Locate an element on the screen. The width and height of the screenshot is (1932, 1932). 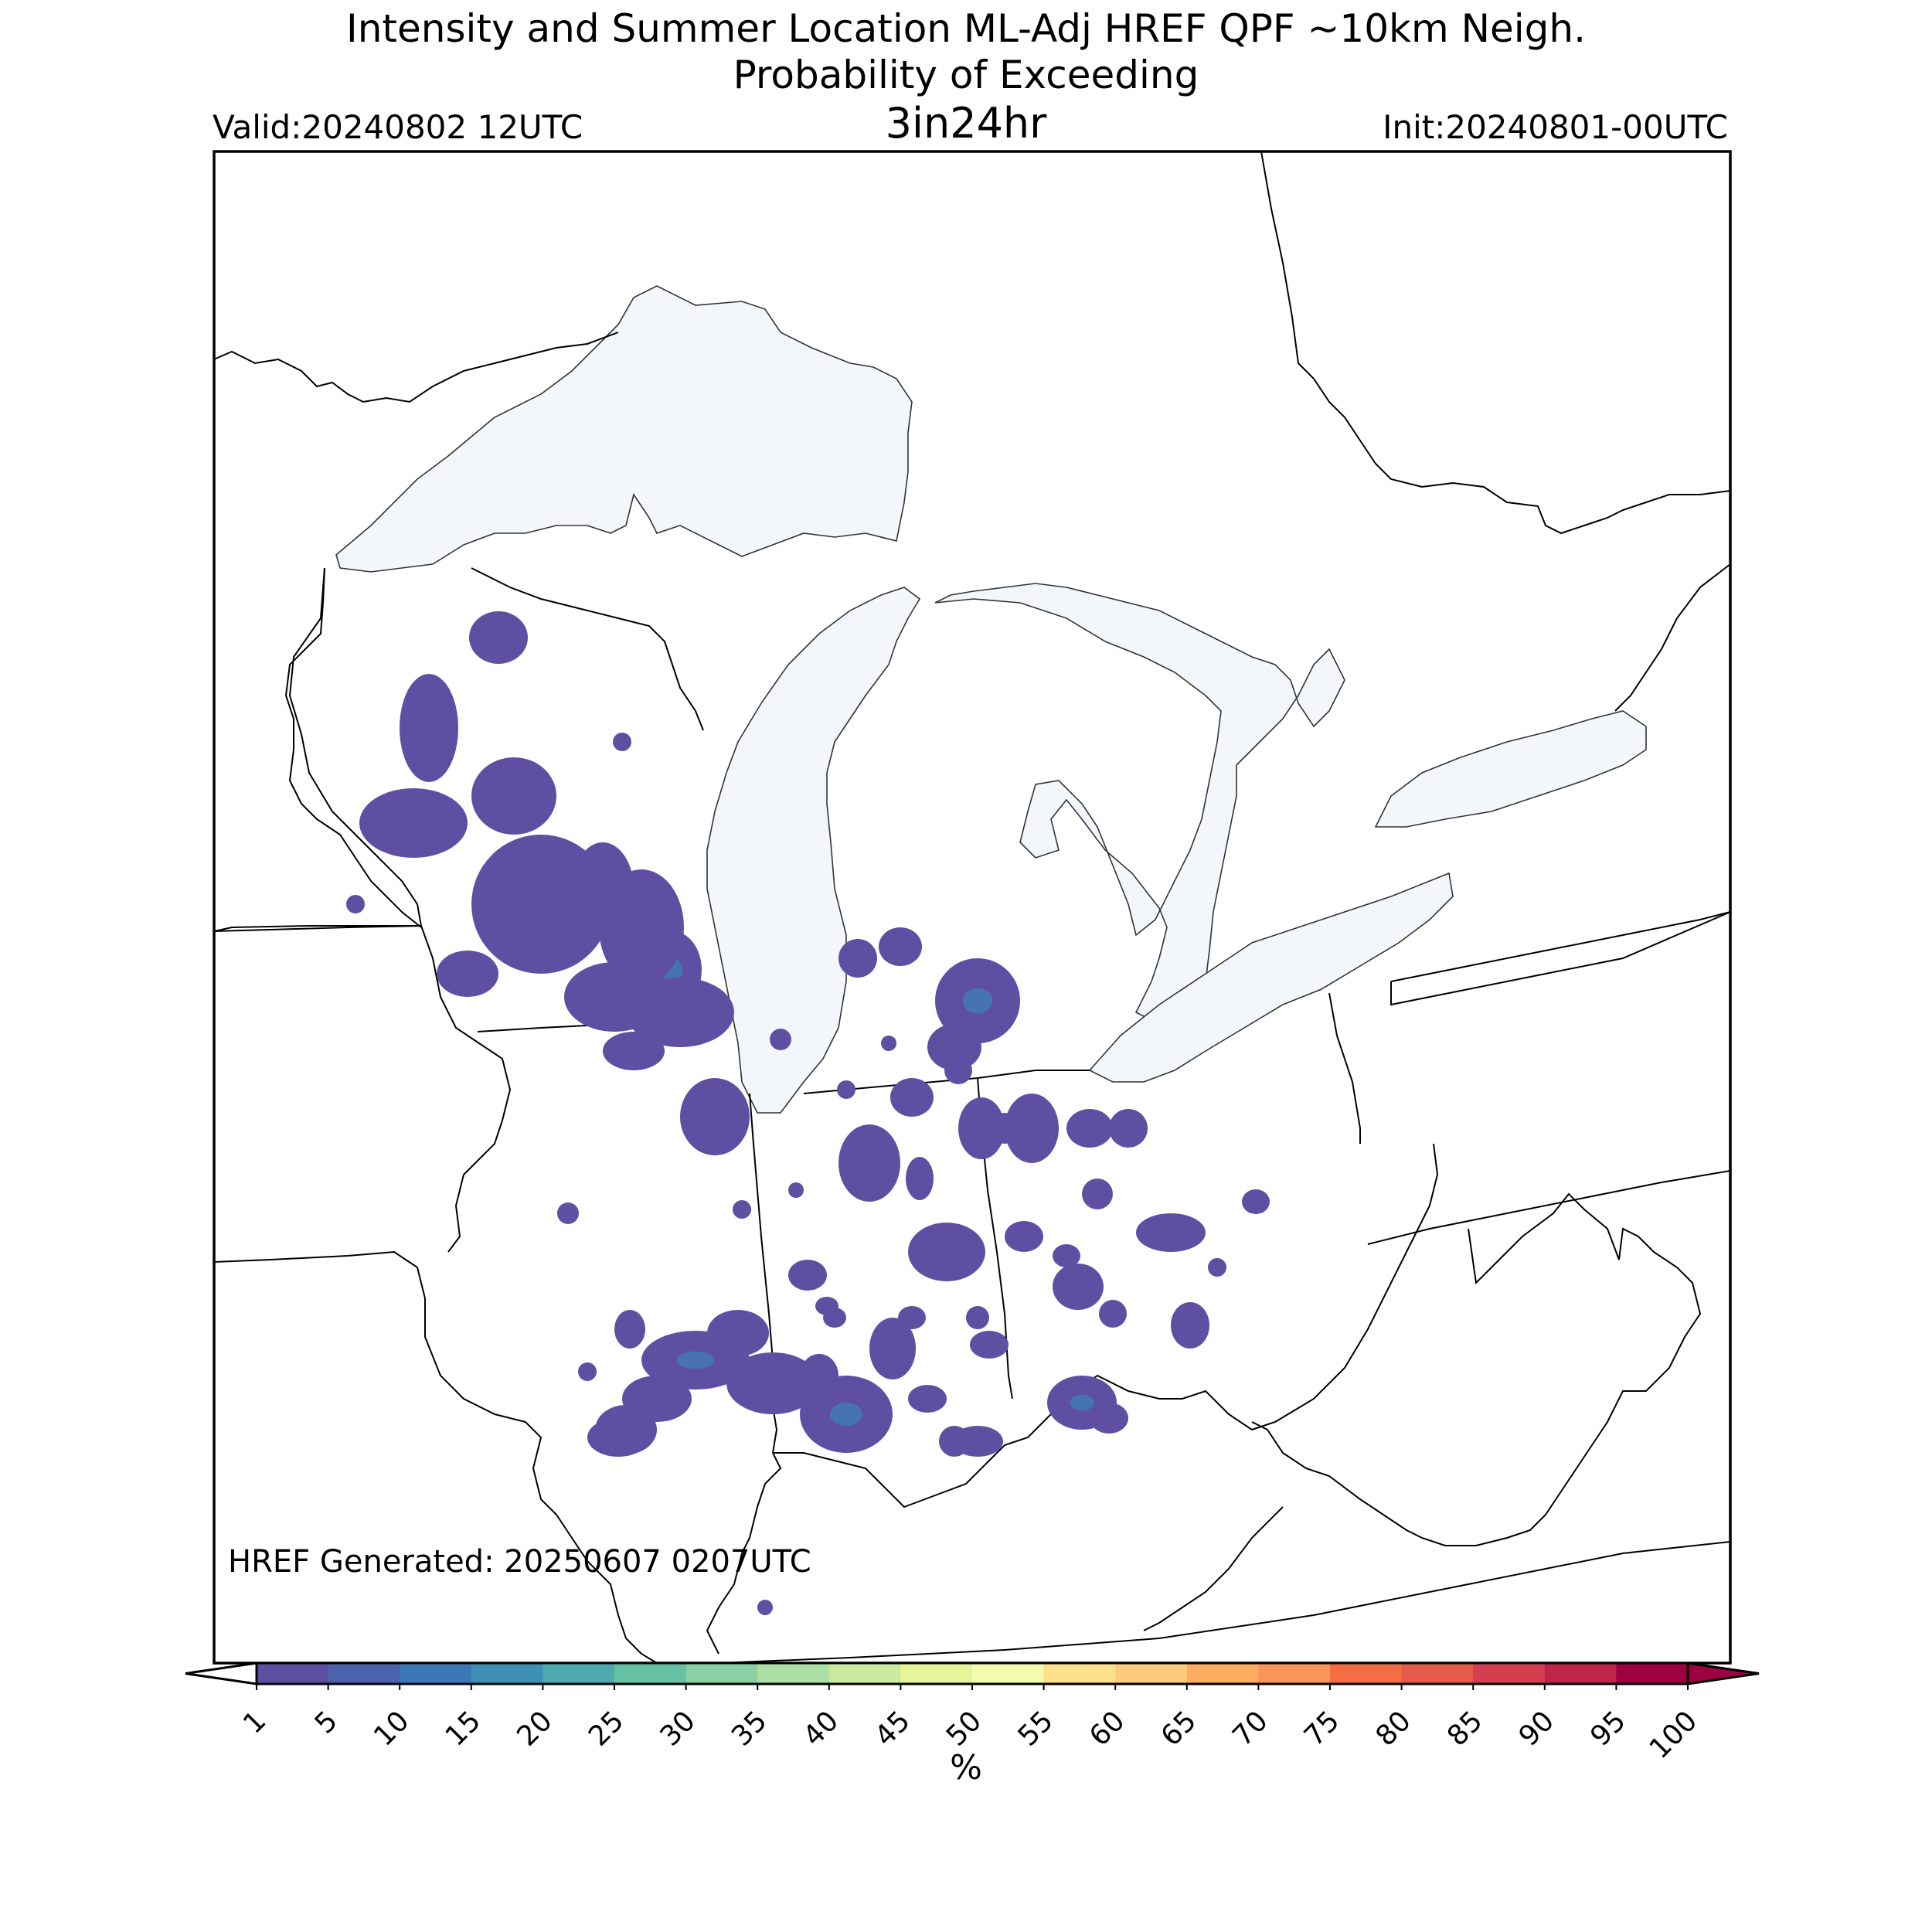
colorbar-unit-label: % is located at coordinates (966, 1768).